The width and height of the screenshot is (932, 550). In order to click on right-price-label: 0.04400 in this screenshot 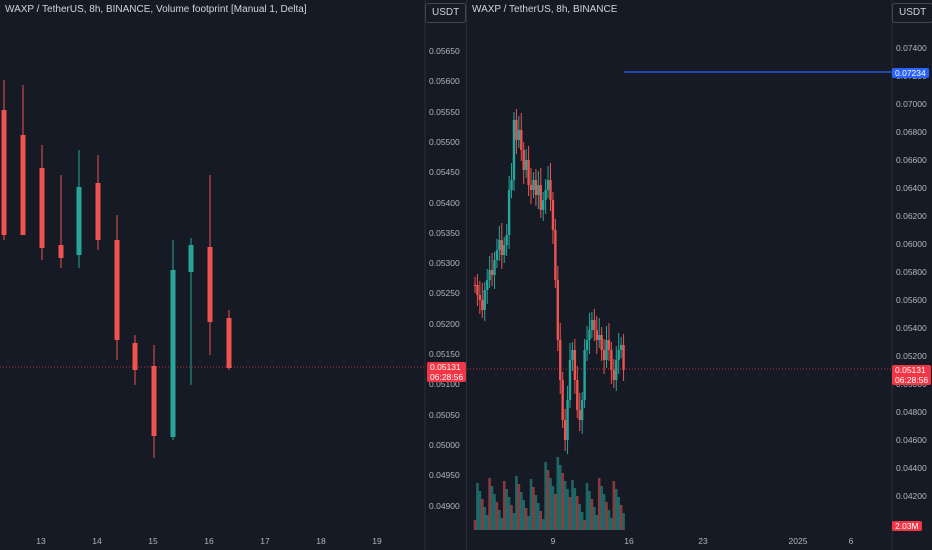, I will do `click(911, 468)`.